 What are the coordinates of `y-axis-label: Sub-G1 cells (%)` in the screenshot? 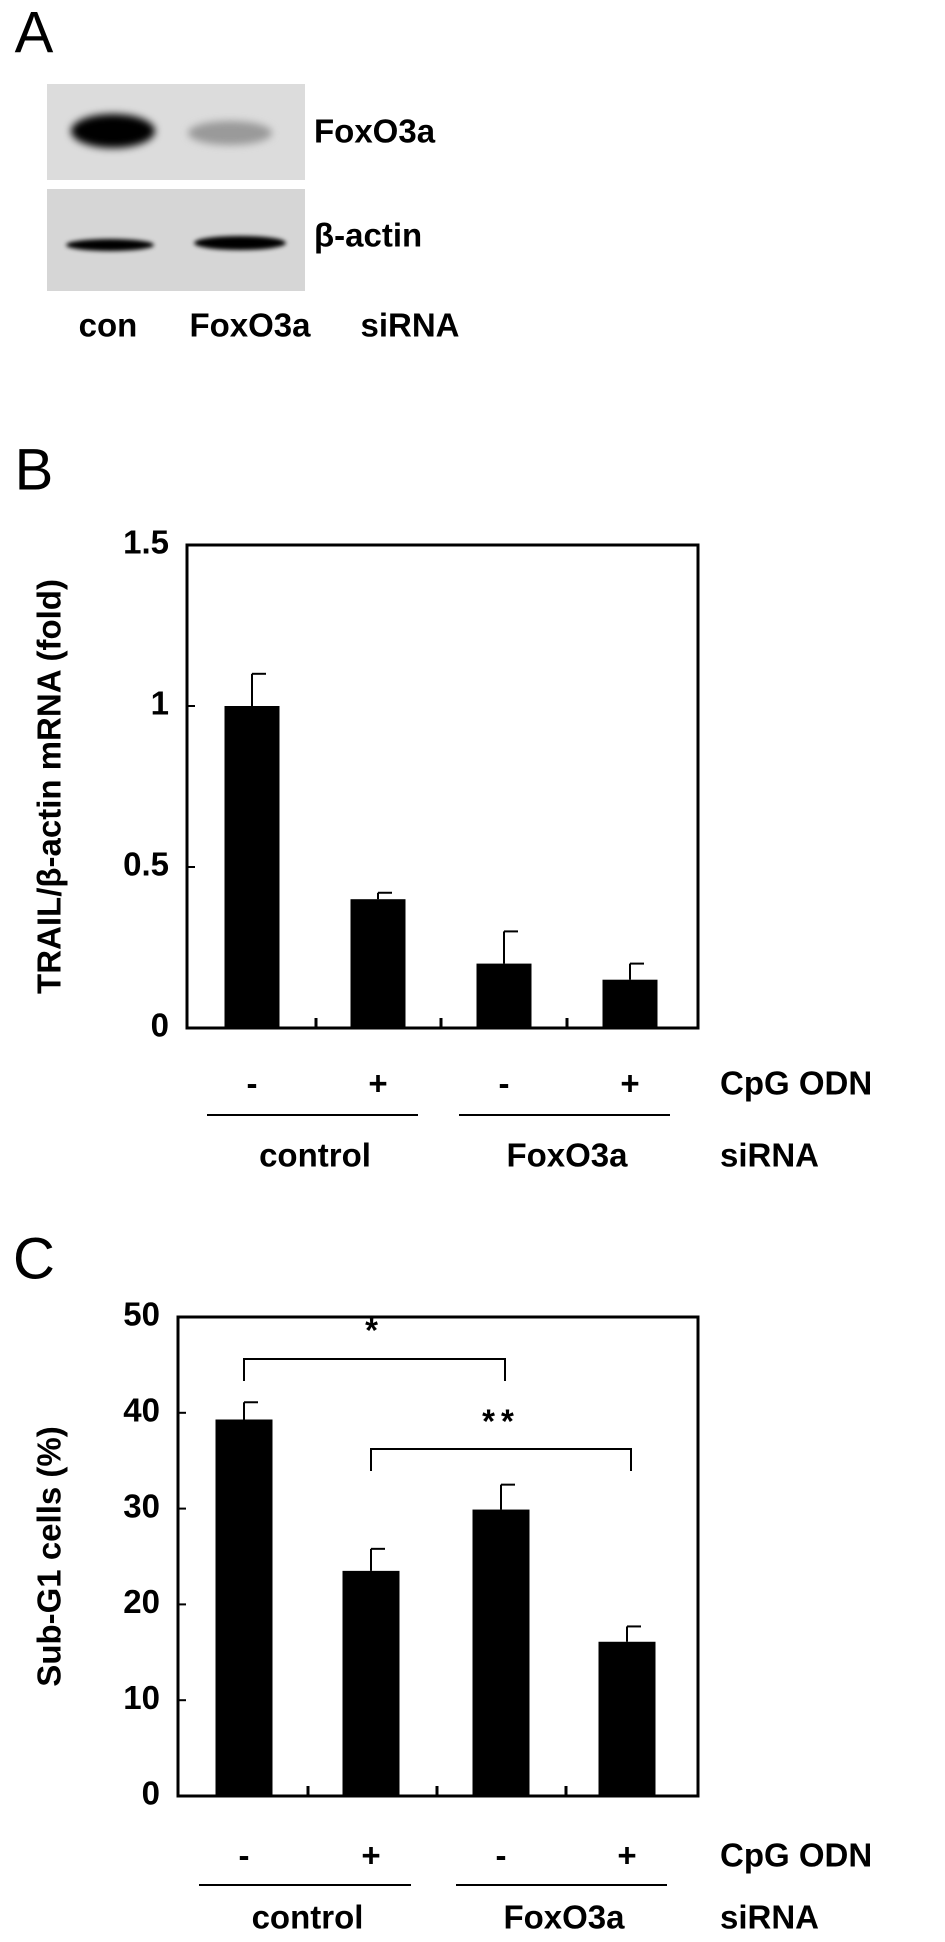 It's located at (49, 1556).